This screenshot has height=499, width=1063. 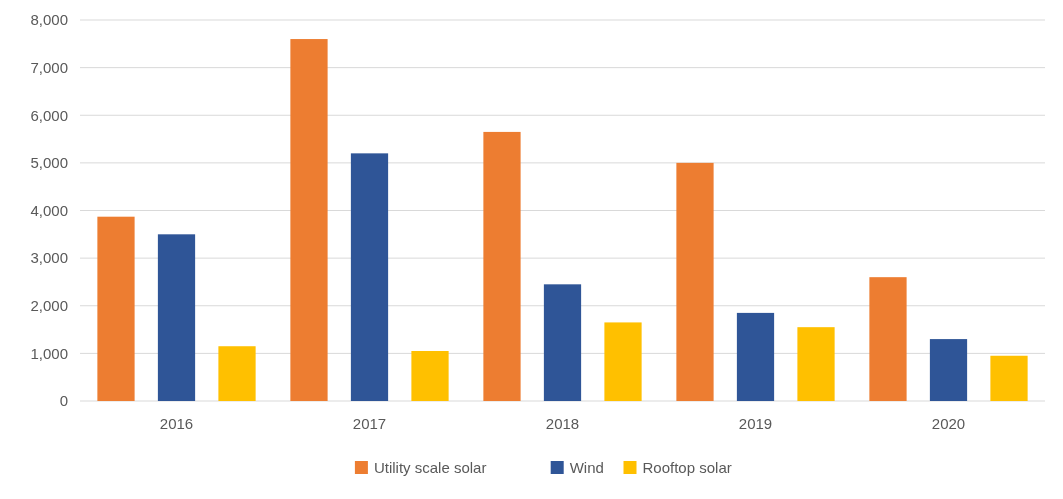 What do you see at coordinates (49, 163) in the screenshot?
I see `y-tick-label: 5,000` at bounding box center [49, 163].